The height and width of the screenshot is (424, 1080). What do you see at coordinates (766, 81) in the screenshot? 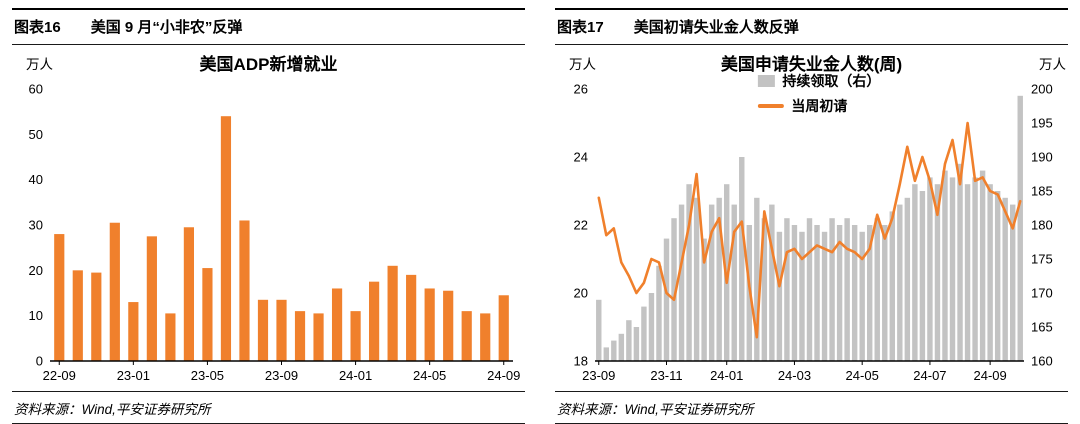
I see `continuing-claims-swatch-icon` at bounding box center [766, 81].